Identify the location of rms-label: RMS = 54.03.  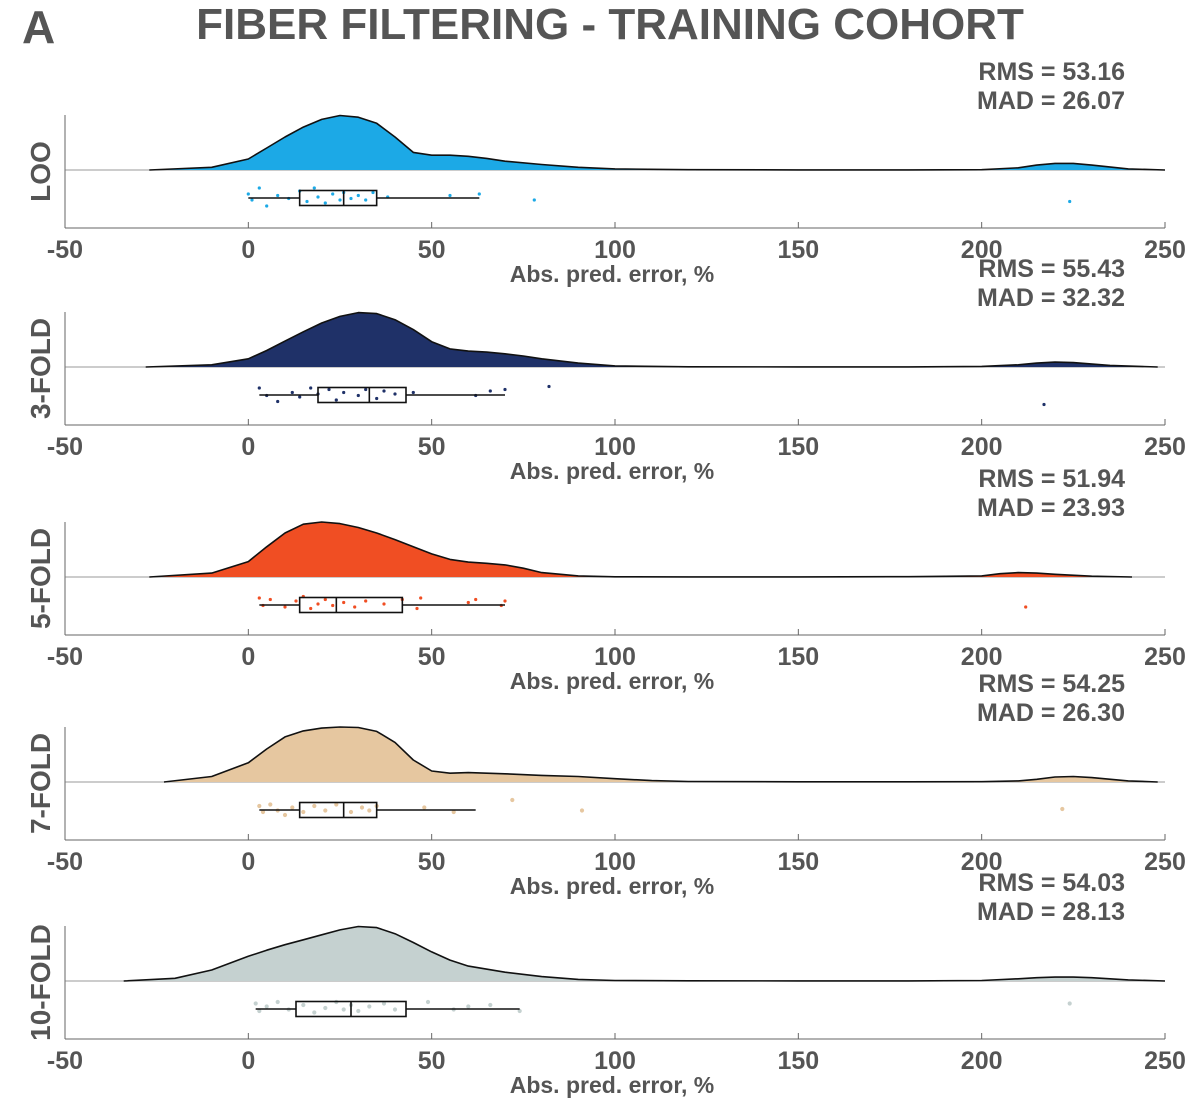
(1051, 883).